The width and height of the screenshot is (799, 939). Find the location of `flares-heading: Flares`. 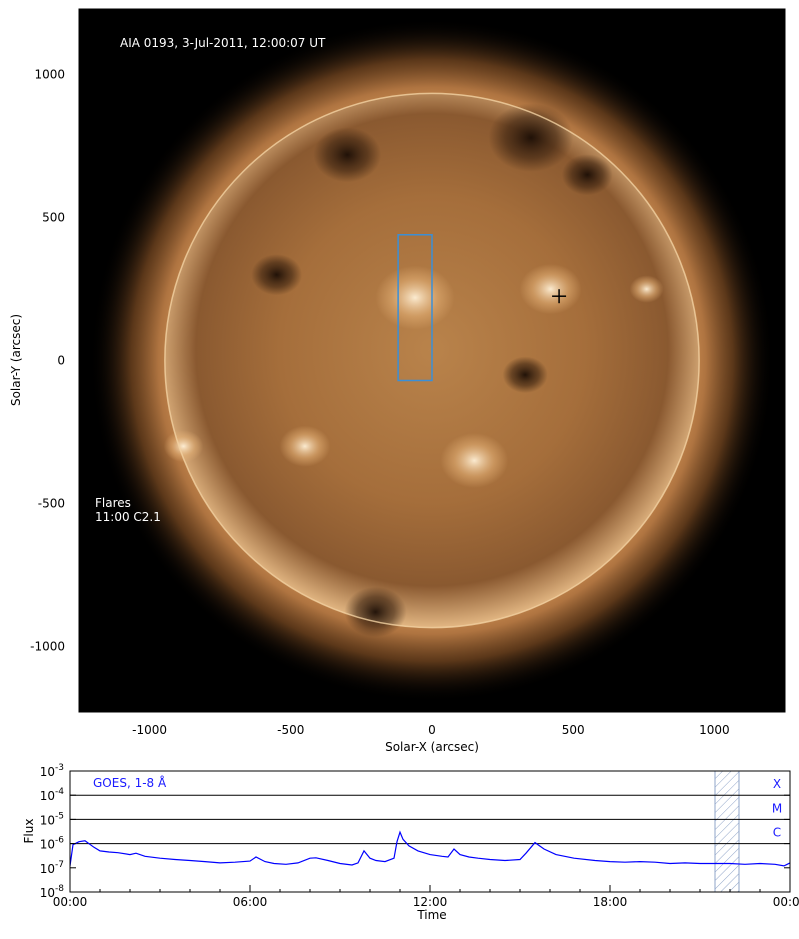

flares-heading: Flares is located at coordinates (113, 503).